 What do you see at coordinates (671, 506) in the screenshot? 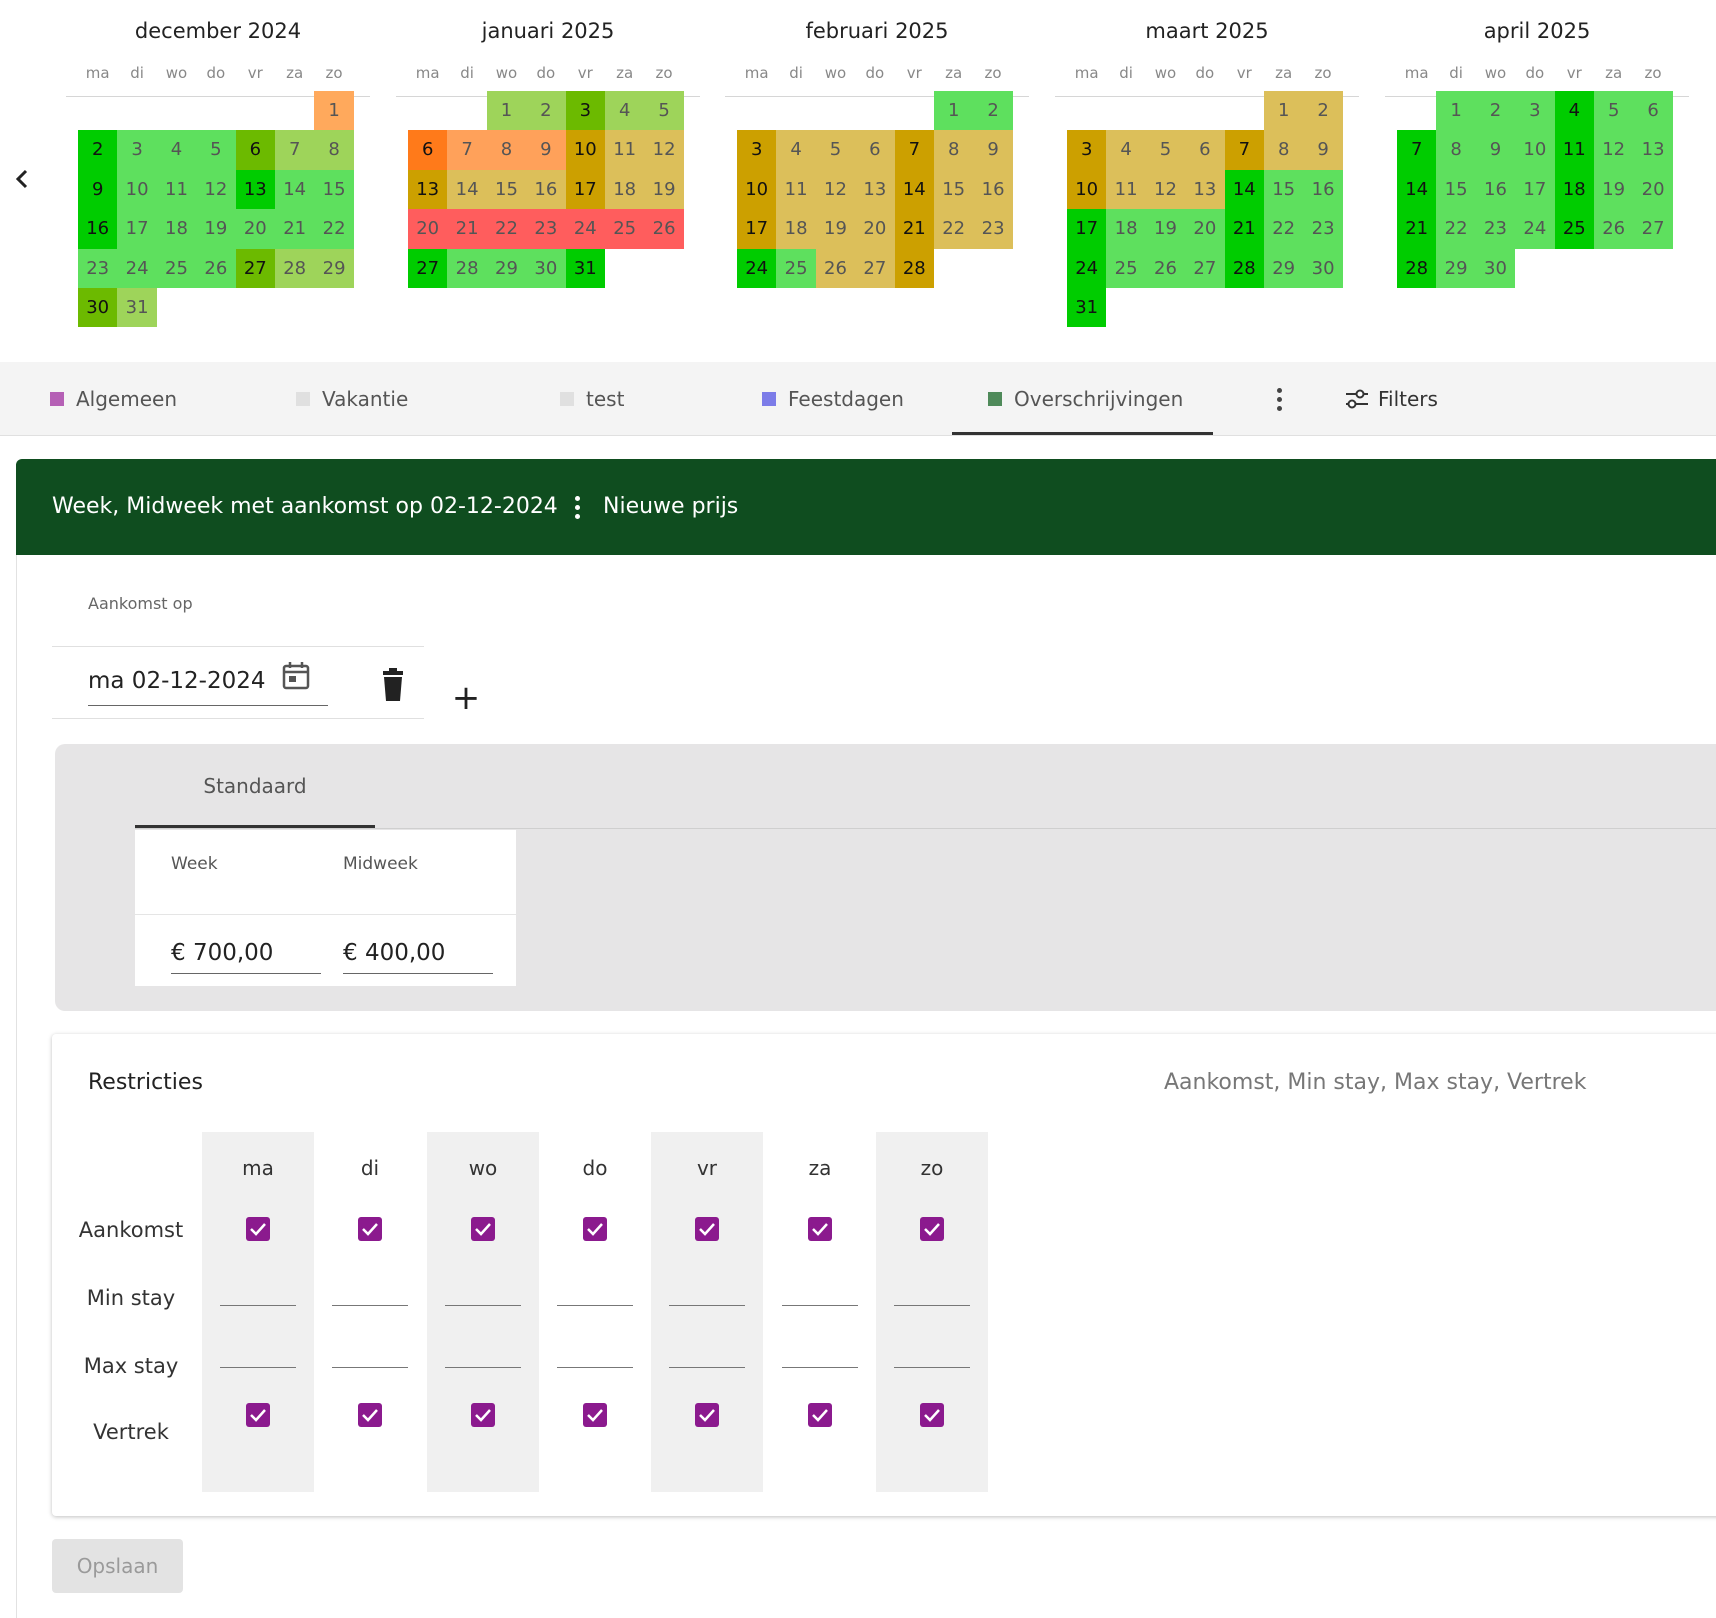
I see `new-price-button: Nieuwe prijs` at bounding box center [671, 506].